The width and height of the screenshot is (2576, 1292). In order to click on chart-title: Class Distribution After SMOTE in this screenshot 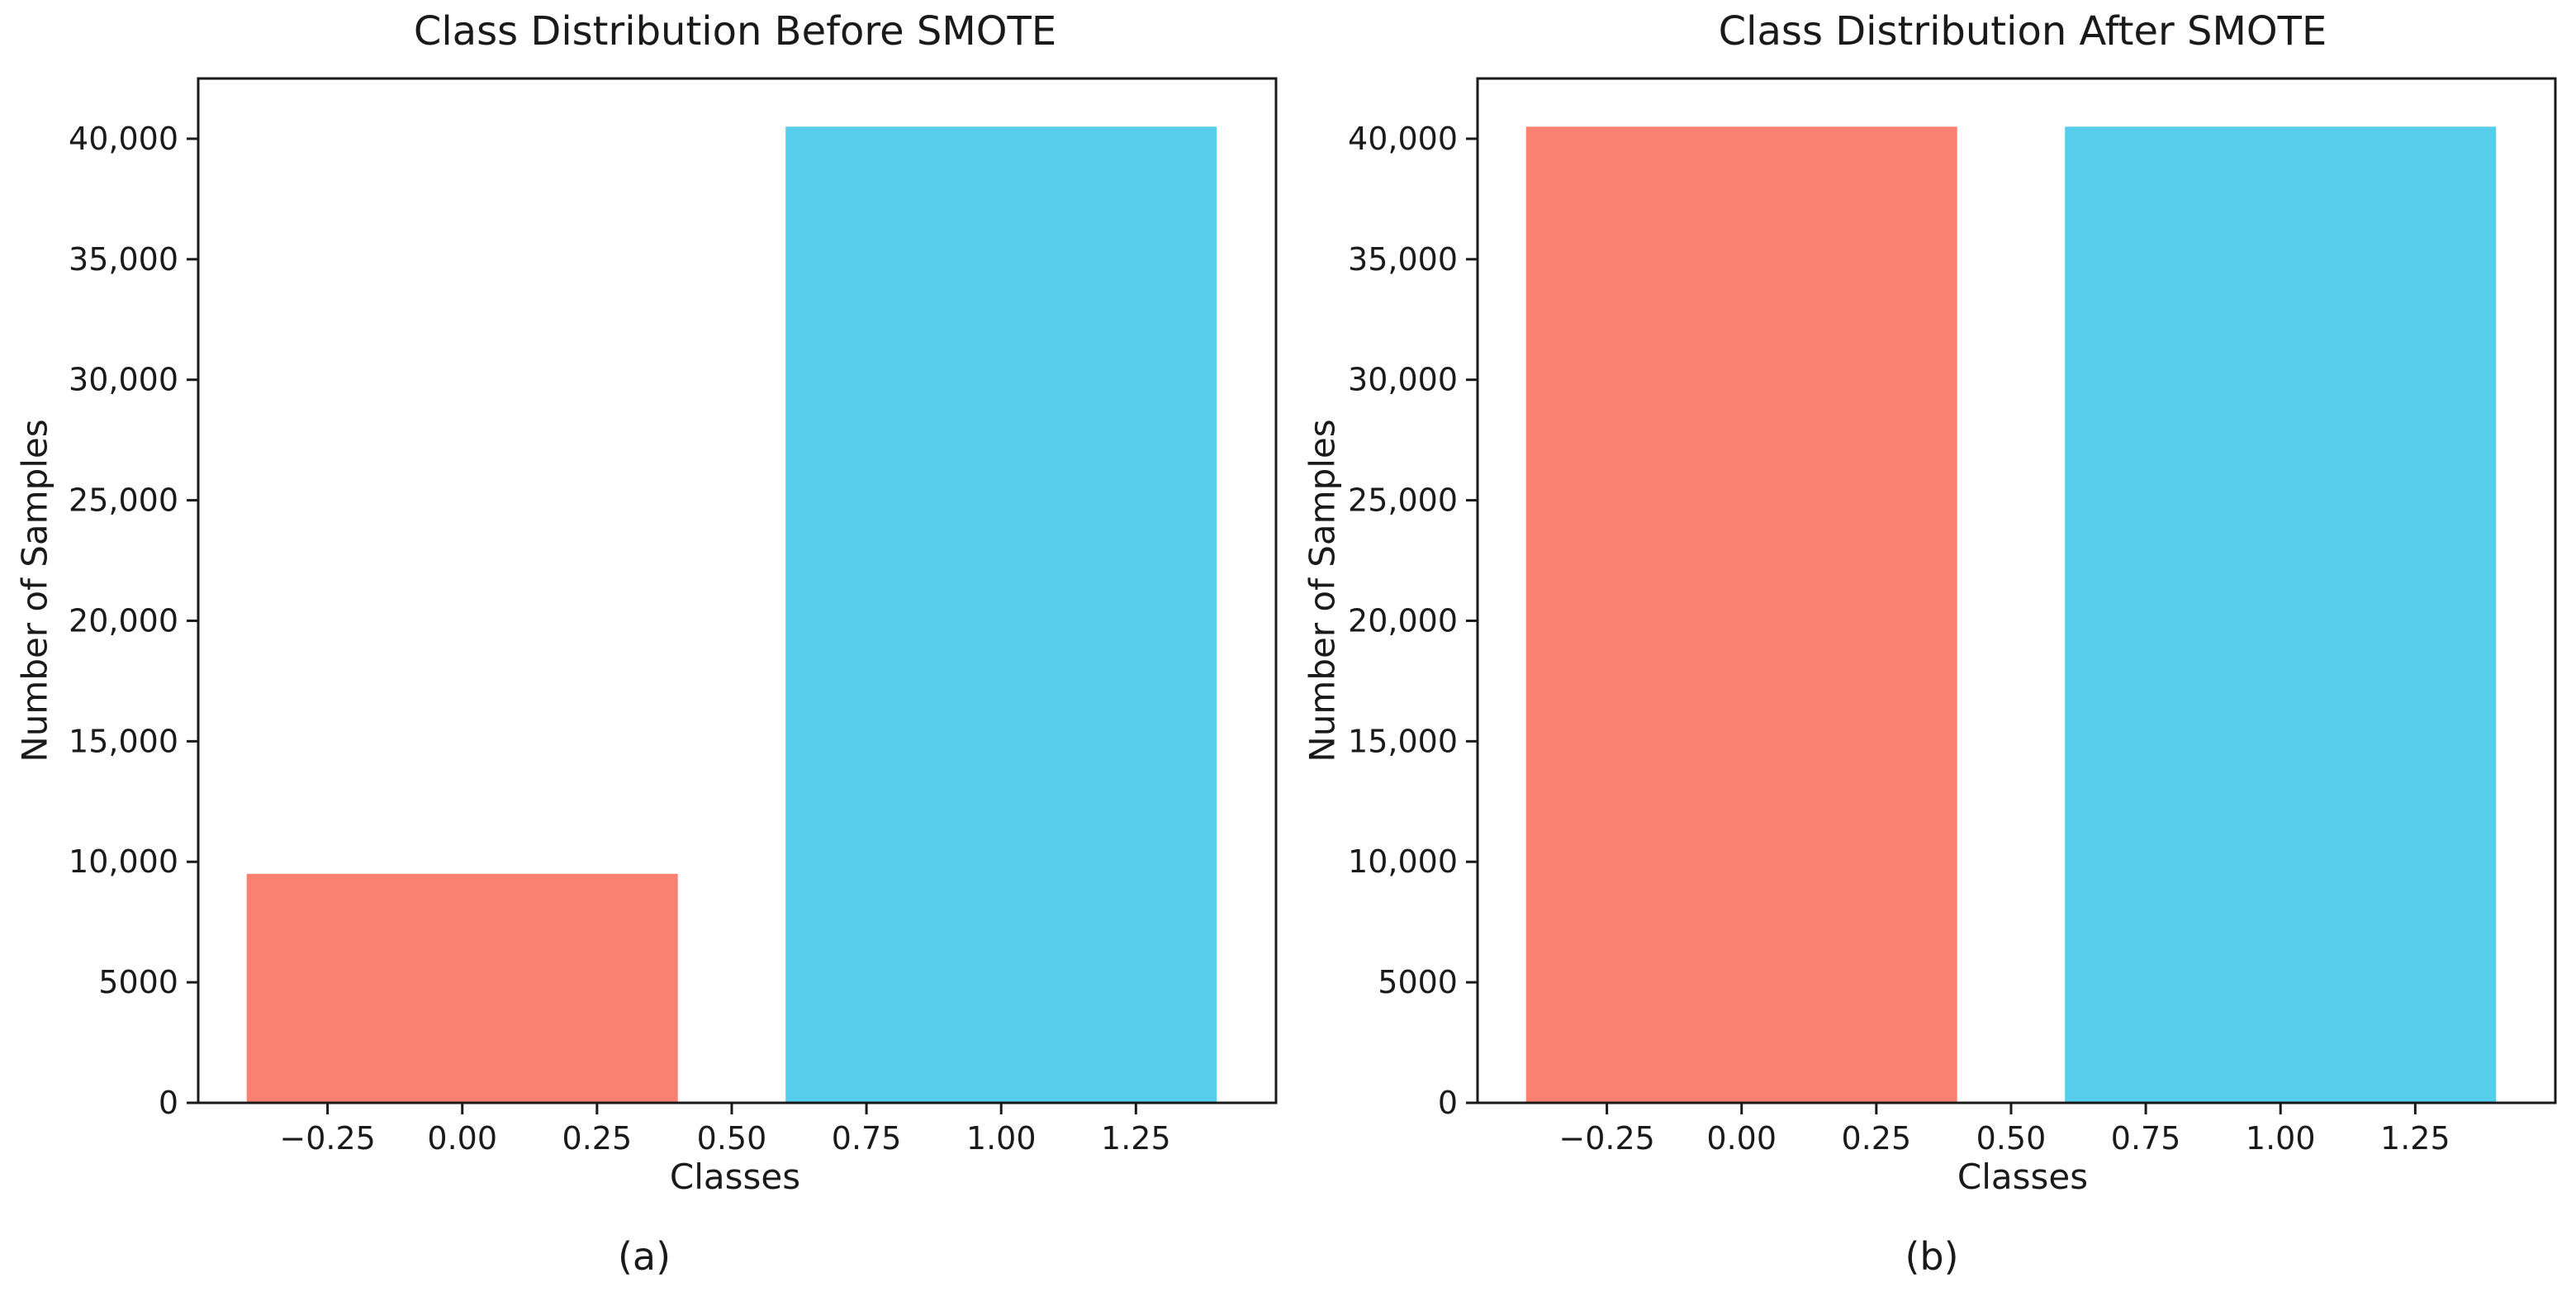, I will do `click(2022, 31)`.